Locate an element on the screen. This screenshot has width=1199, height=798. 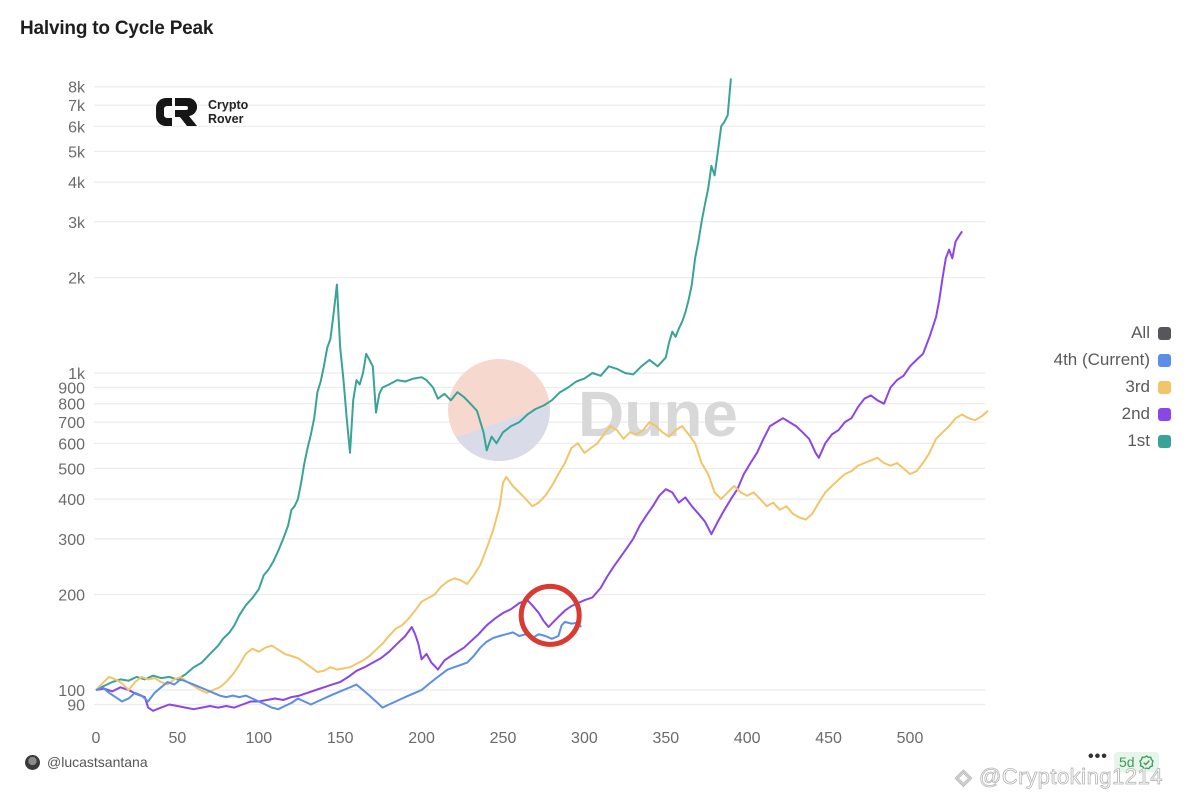
chart-legend: All 4th (Current) 3rd 2nd 1st is located at coordinates (1112, 387).